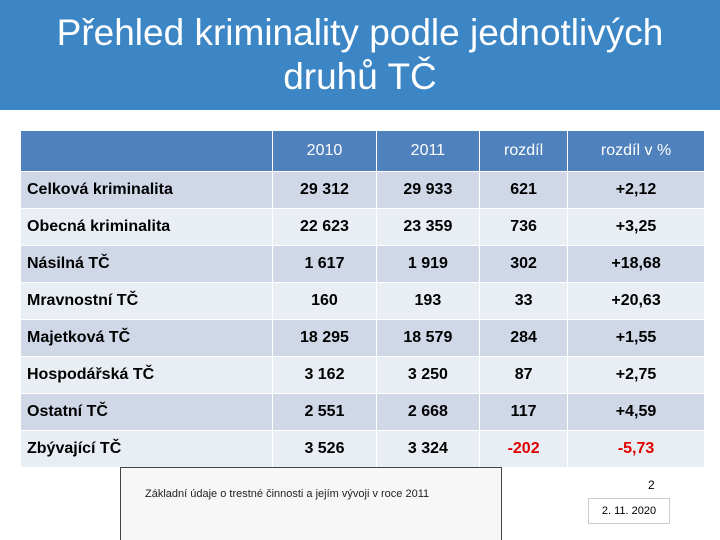 Image resolution: width=720 pixels, height=540 pixels. I want to click on value-cell: 621, so click(524, 190).